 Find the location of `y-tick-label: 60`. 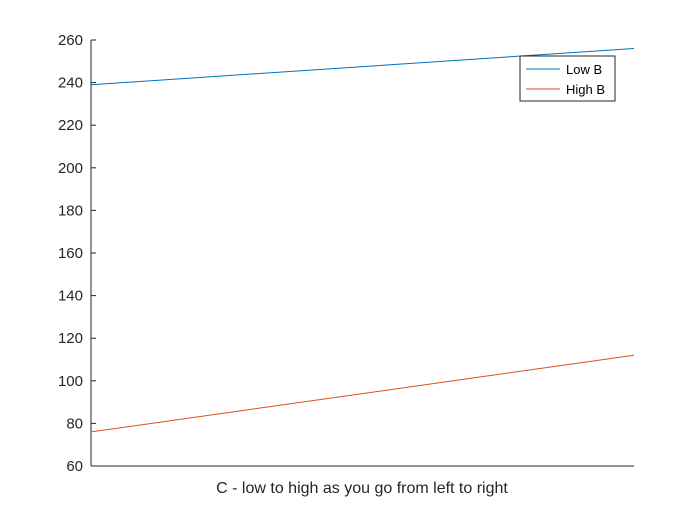

y-tick-label: 60 is located at coordinates (74, 466).